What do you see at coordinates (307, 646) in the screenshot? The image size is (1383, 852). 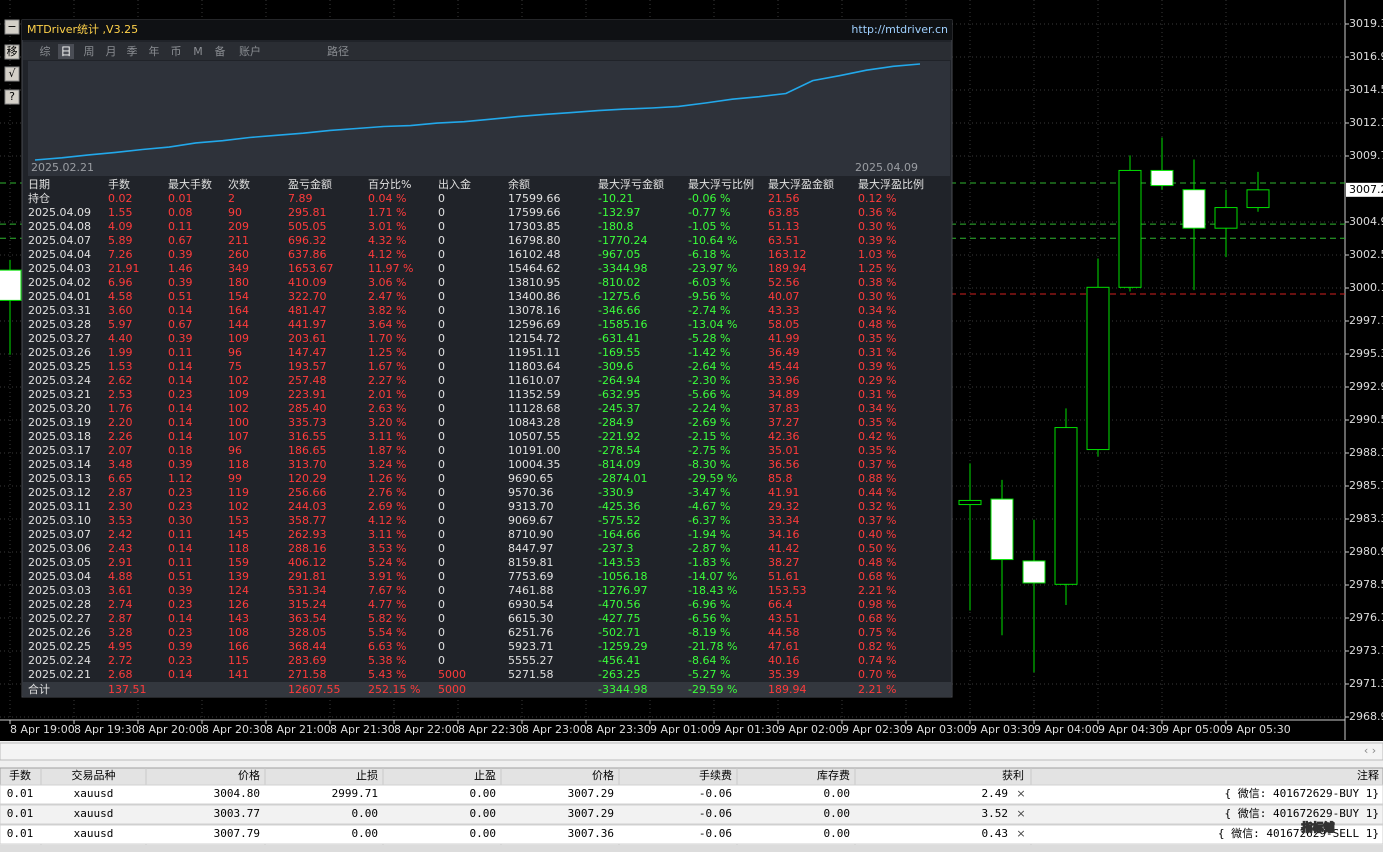 I see `table-cell: 368.44` at bounding box center [307, 646].